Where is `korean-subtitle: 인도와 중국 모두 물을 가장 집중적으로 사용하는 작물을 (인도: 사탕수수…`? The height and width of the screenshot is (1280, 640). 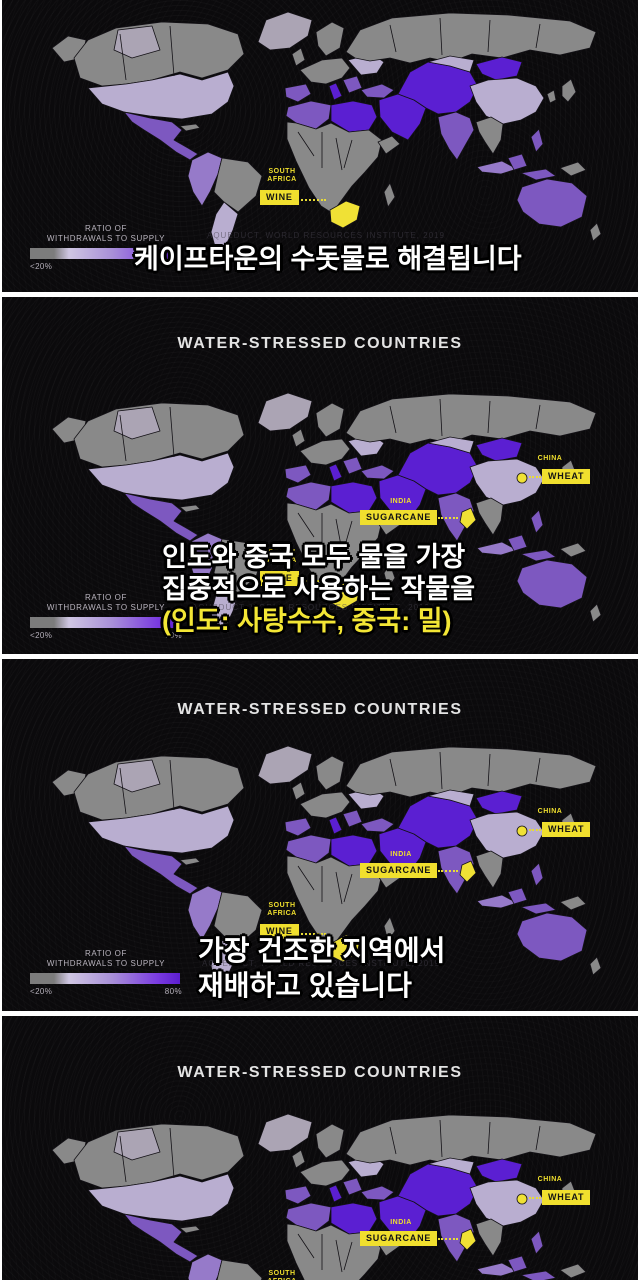
korean-subtitle: 인도와 중국 모두 물을 가장 집중적으로 사용하는 작물을 (인도: 사탕수수… is located at coordinates (318, 589).